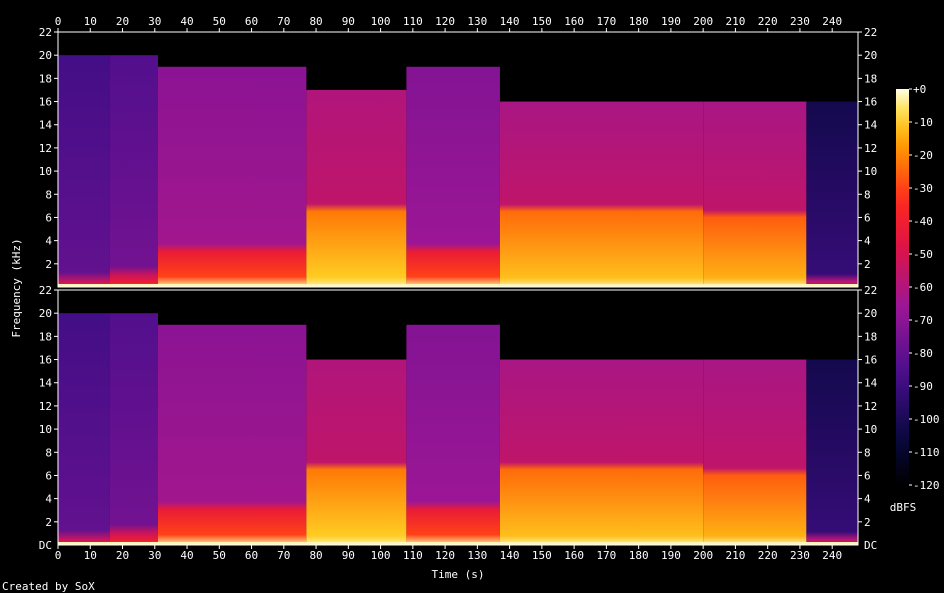 The image size is (944, 593). What do you see at coordinates (542, 21) in the screenshot?
I see `x-tick-label: 150` at bounding box center [542, 21].